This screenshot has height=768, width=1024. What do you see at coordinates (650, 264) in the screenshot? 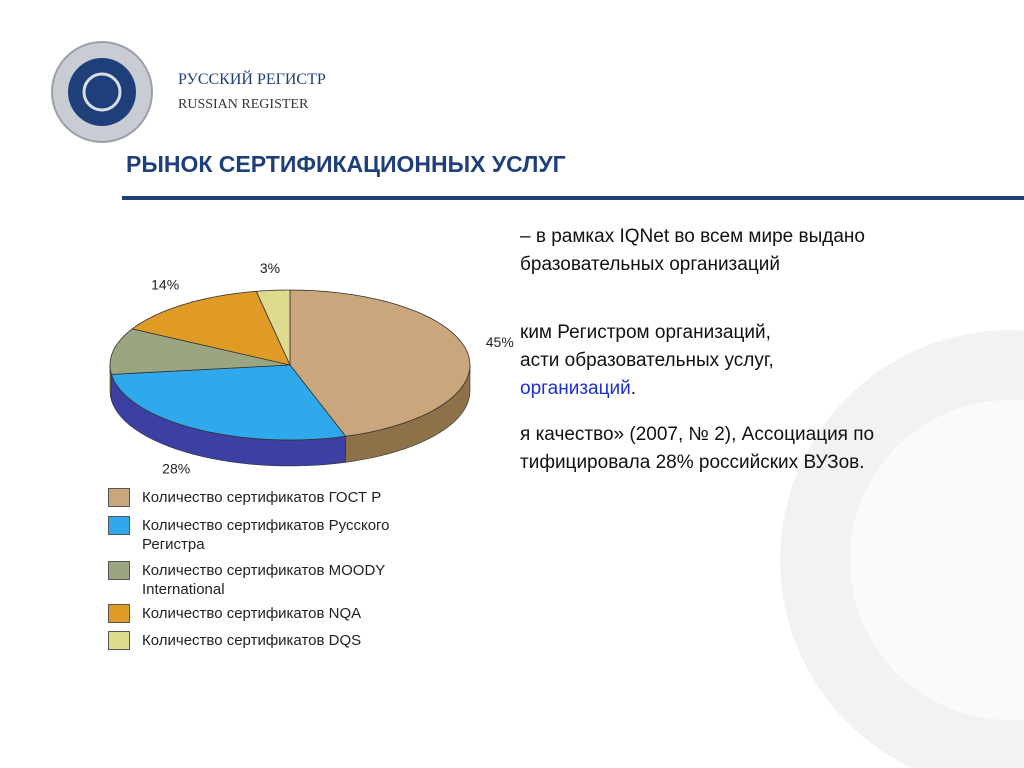
I see `body-line: бразовательных организаций` at bounding box center [650, 264].